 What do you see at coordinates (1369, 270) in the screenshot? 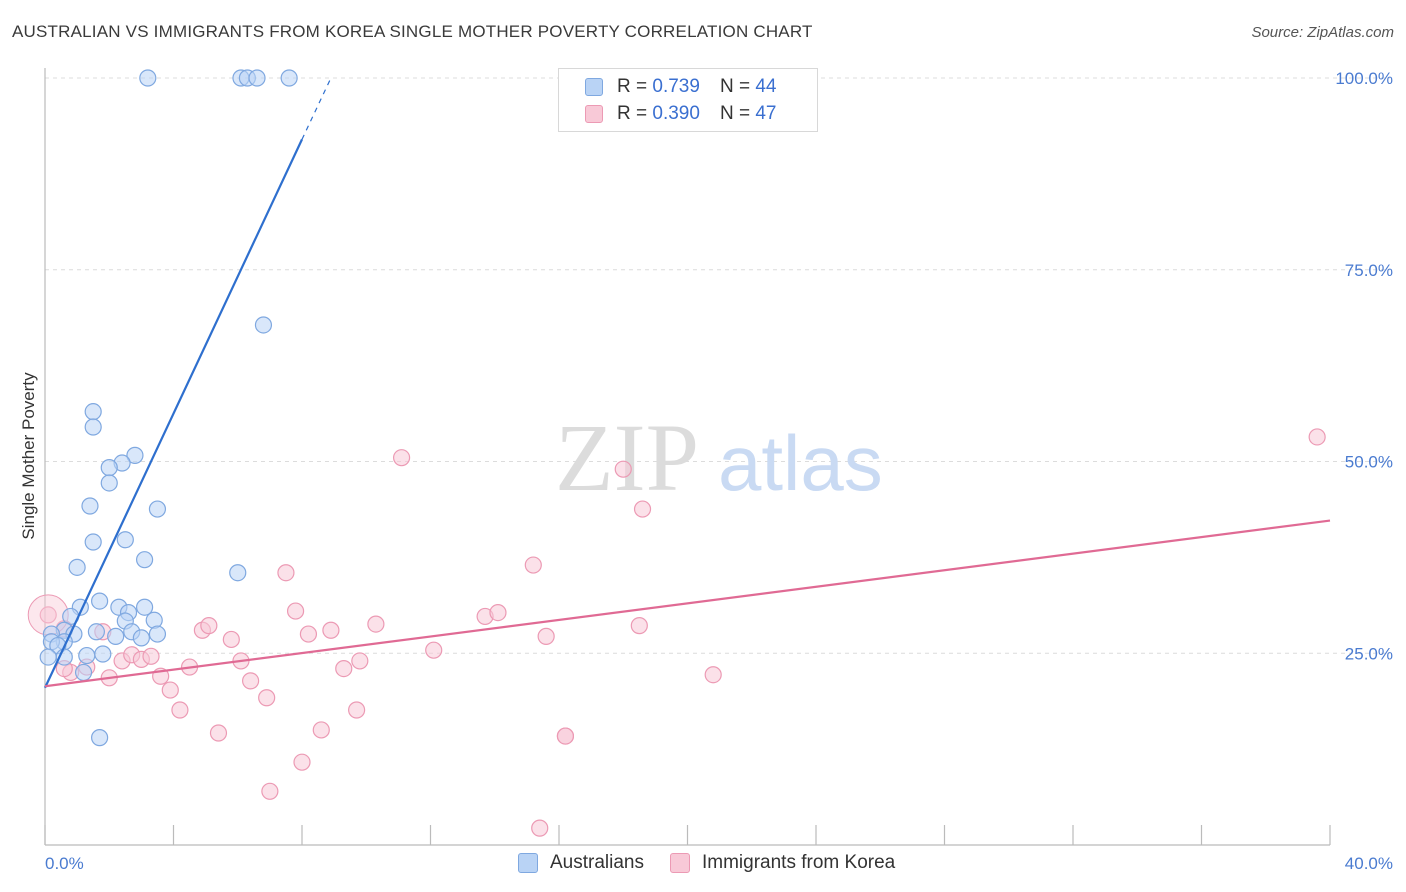
I see `y-tick-label: 75.0%` at bounding box center [1369, 270].